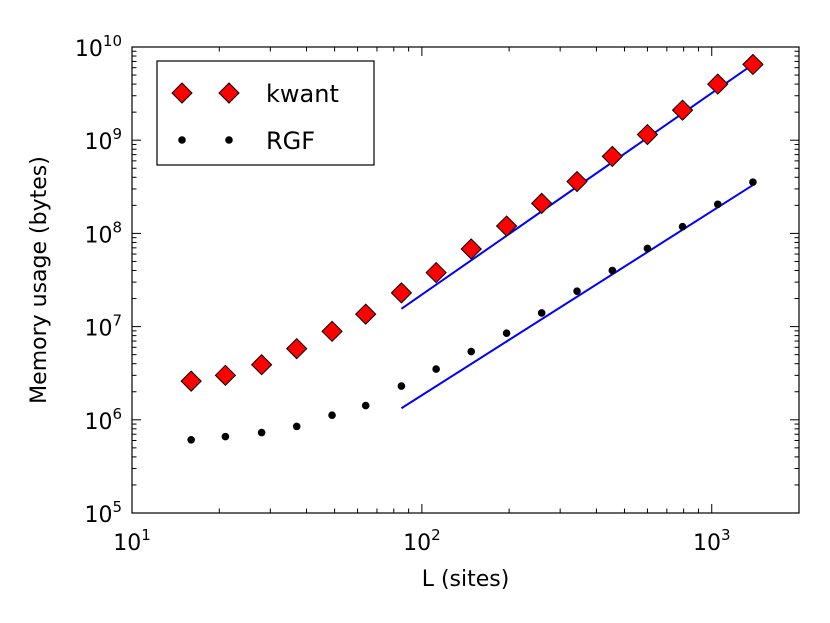 The height and width of the screenshot is (623, 830). I want to click on legend-box, so click(265, 113).